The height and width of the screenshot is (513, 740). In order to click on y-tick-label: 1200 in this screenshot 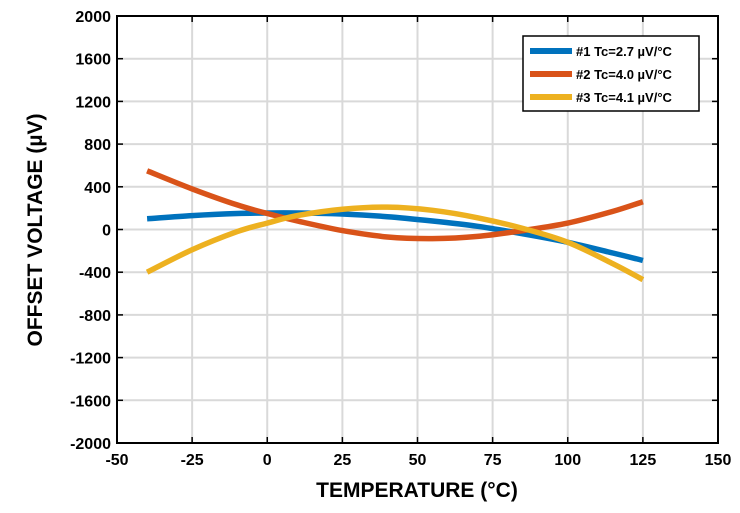, I will do `click(93, 102)`.